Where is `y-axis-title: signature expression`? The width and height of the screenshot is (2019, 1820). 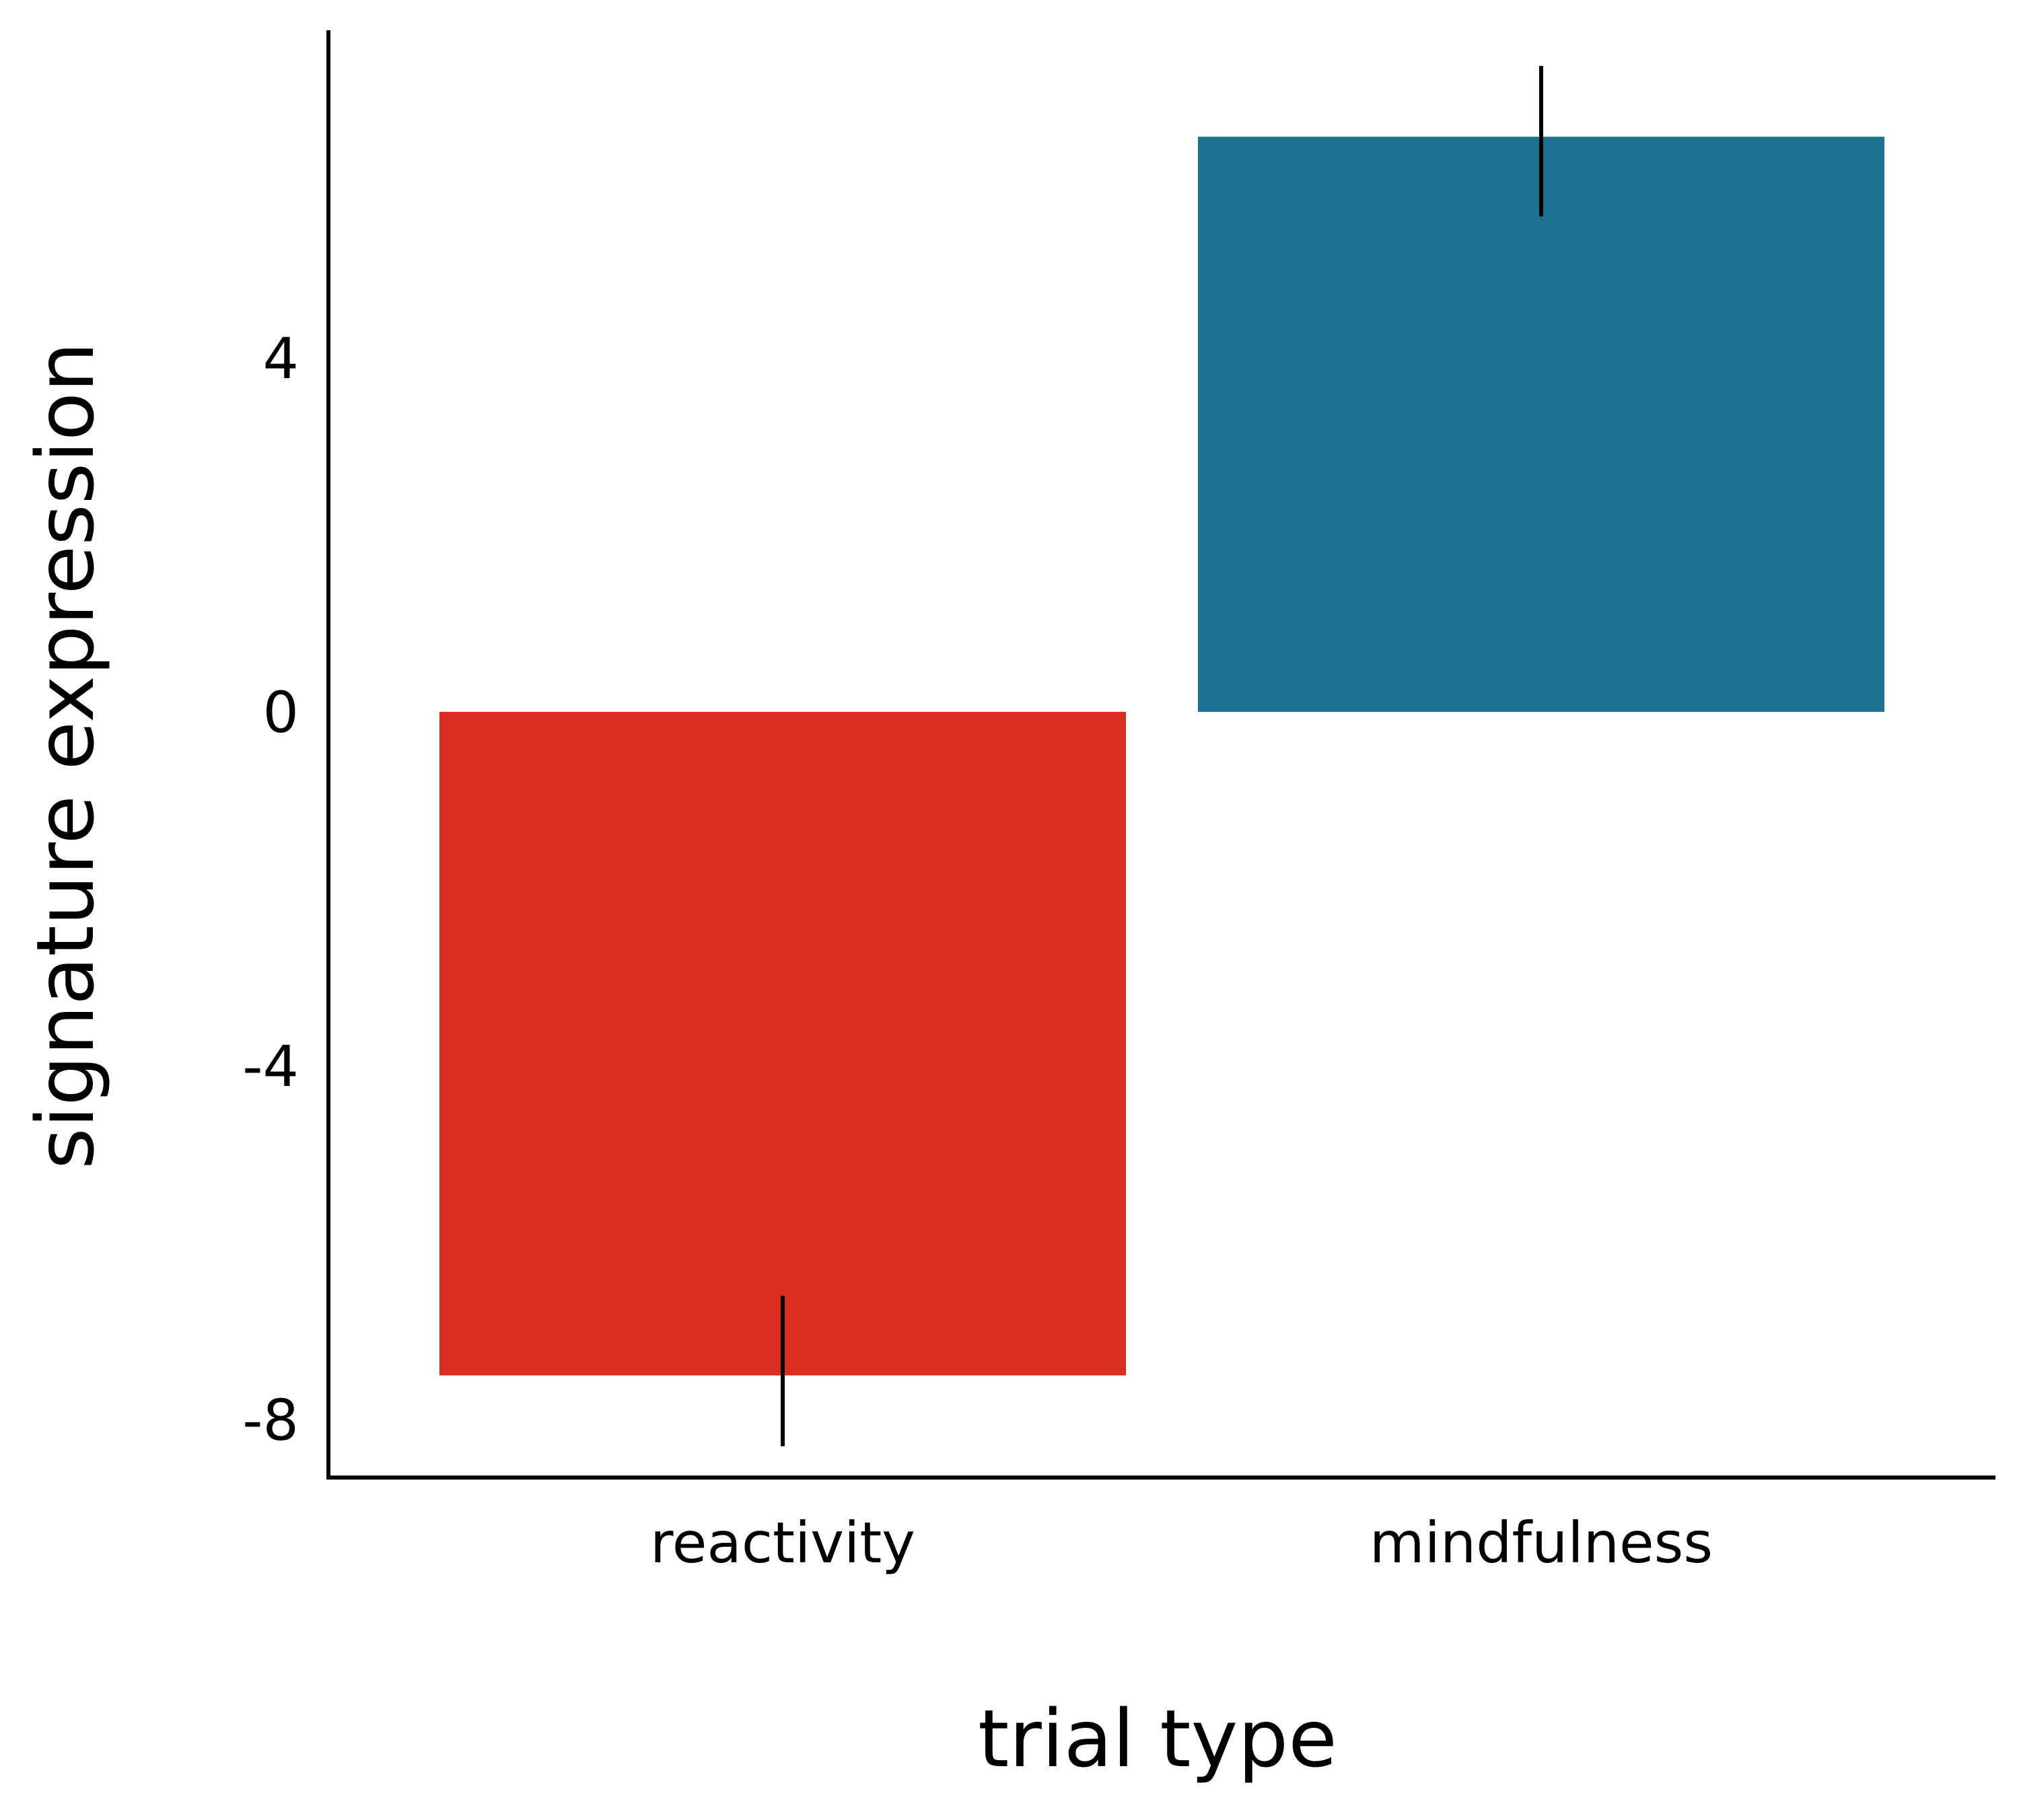
y-axis-title: signature expression is located at coordinates (66, 755).